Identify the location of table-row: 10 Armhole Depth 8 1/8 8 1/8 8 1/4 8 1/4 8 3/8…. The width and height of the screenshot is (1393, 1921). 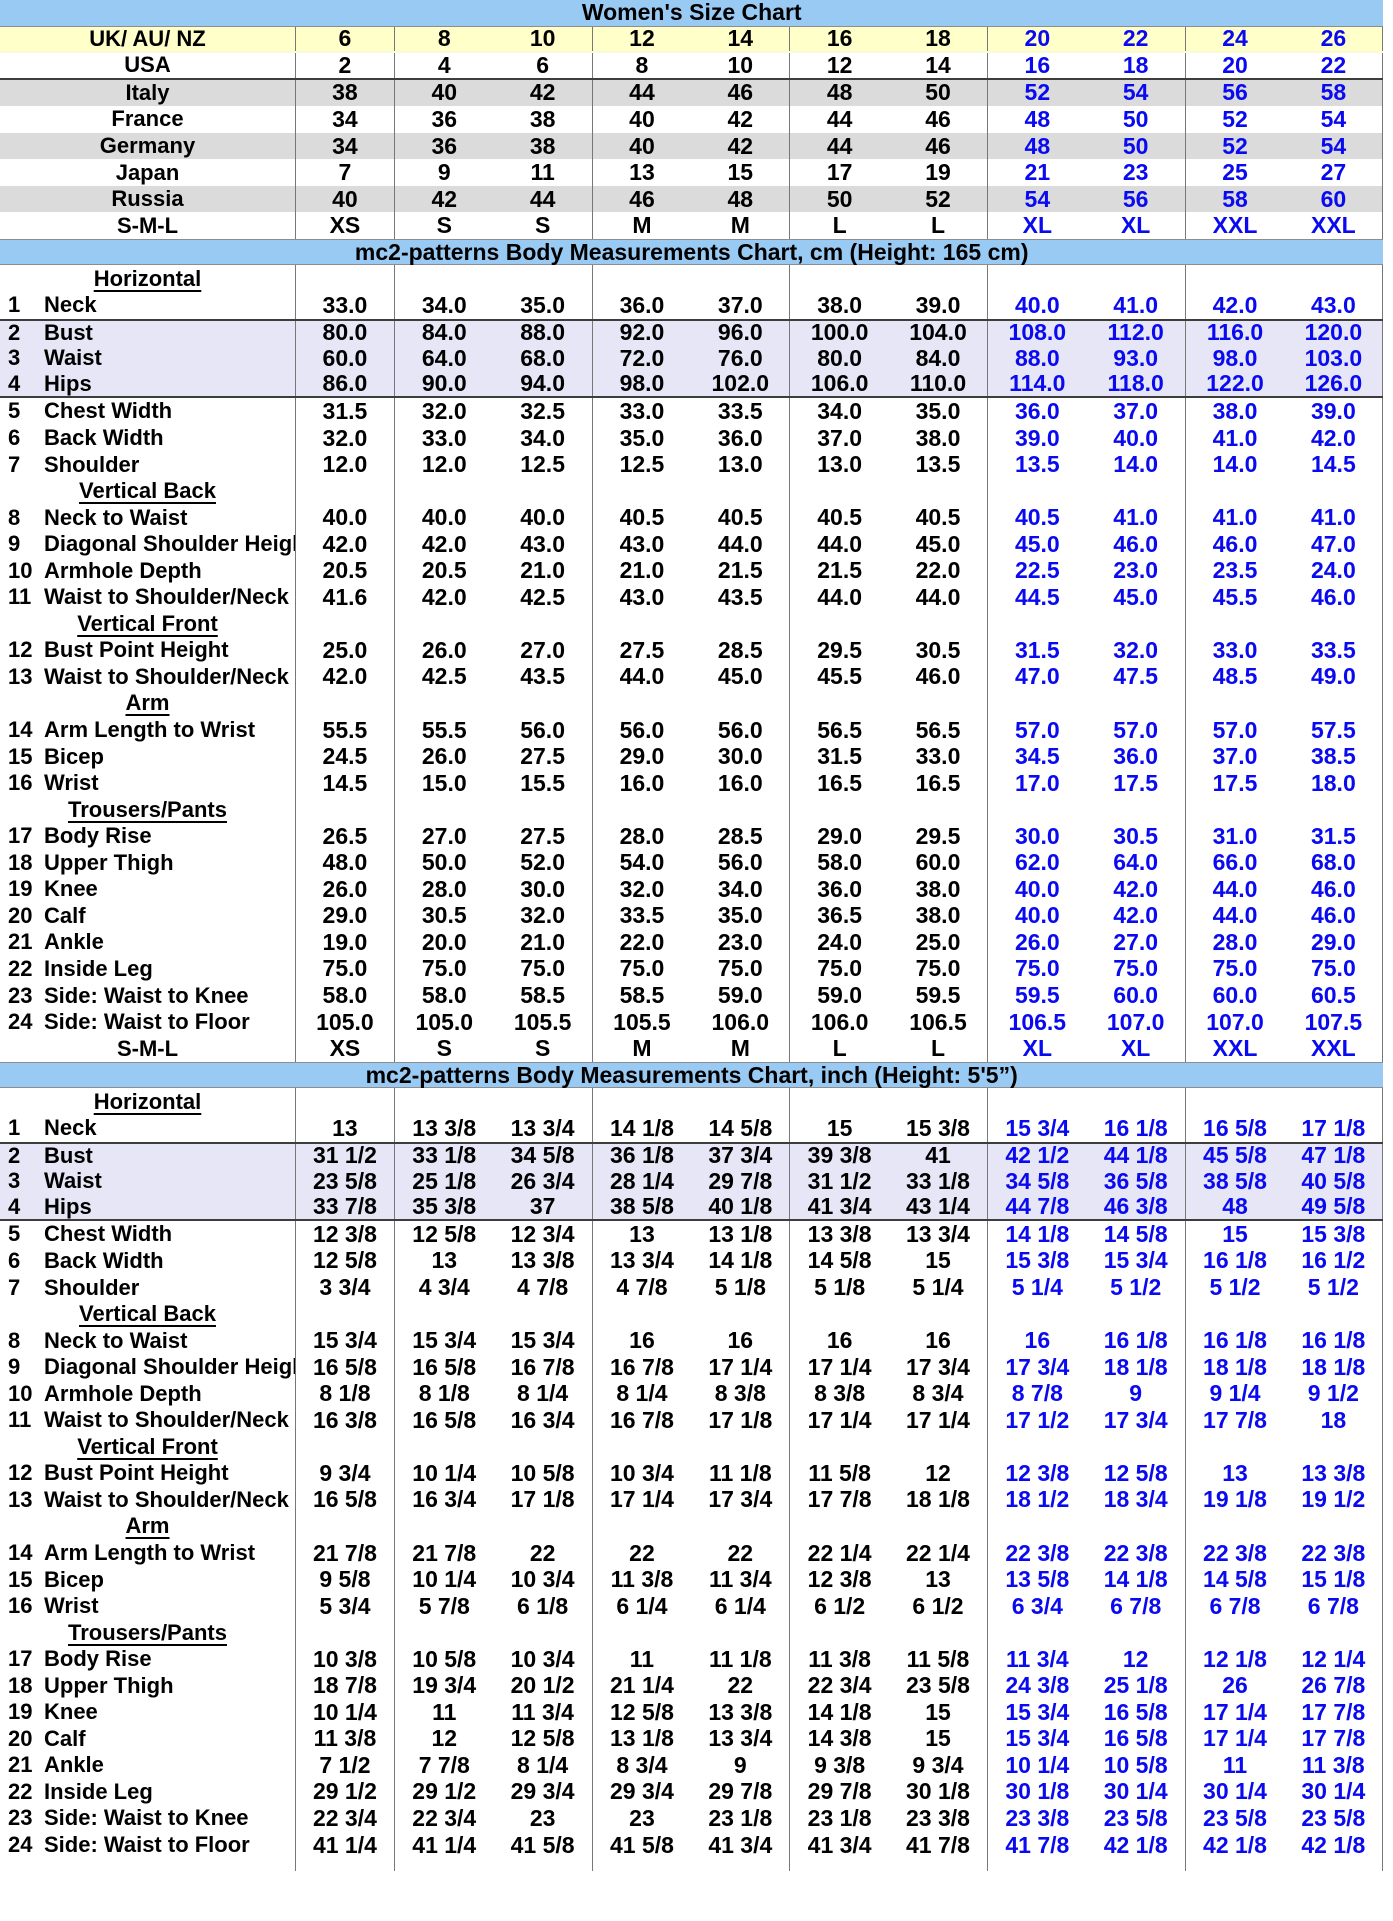
(692, 1393).